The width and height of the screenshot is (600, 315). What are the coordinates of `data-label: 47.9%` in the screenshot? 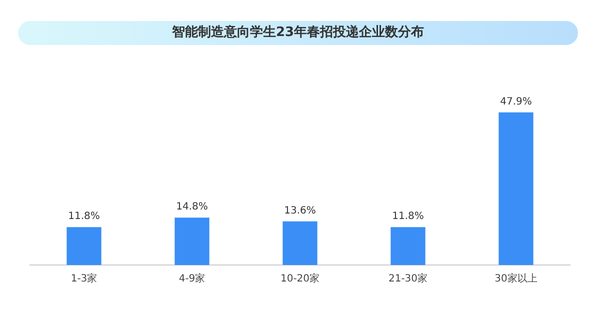 It's located at (516, 102).